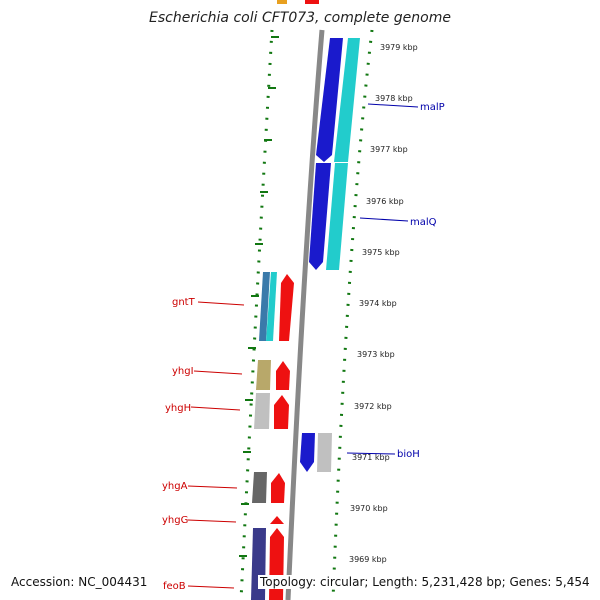 The height and width of the screenshot is (600, 600). I want to click on genome-title: Escherichia coli CFT073, complete genome, so click(300, 18).